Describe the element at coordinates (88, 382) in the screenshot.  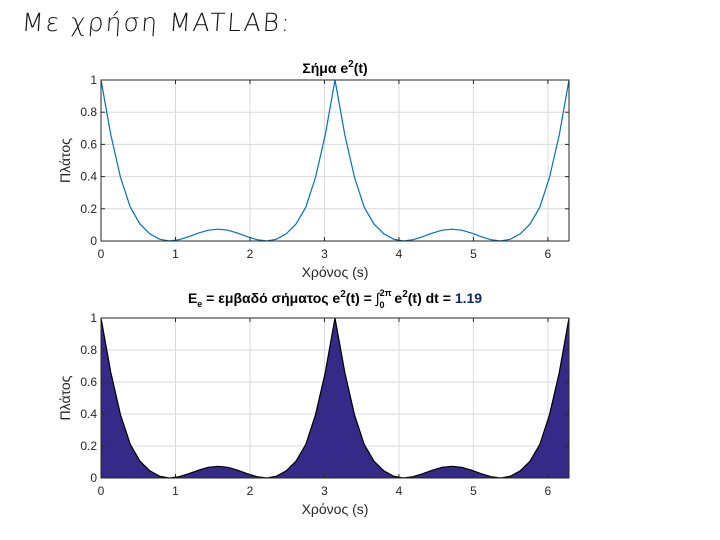
I see `chart-2-y-tick-label: 0.6` at that location.